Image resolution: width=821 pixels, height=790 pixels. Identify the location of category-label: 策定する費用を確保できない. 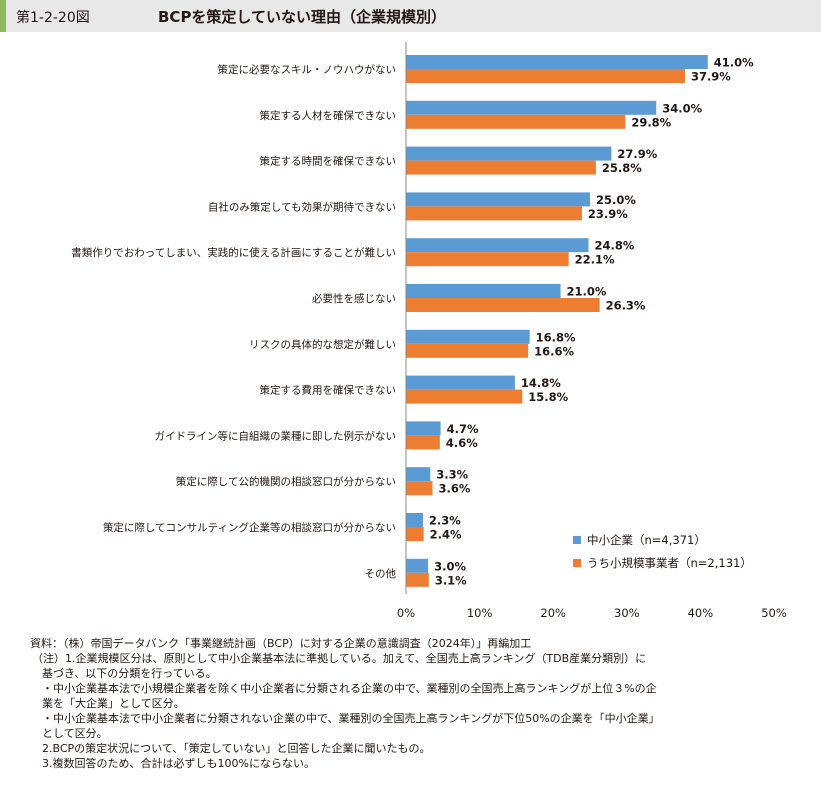
(328, 390).